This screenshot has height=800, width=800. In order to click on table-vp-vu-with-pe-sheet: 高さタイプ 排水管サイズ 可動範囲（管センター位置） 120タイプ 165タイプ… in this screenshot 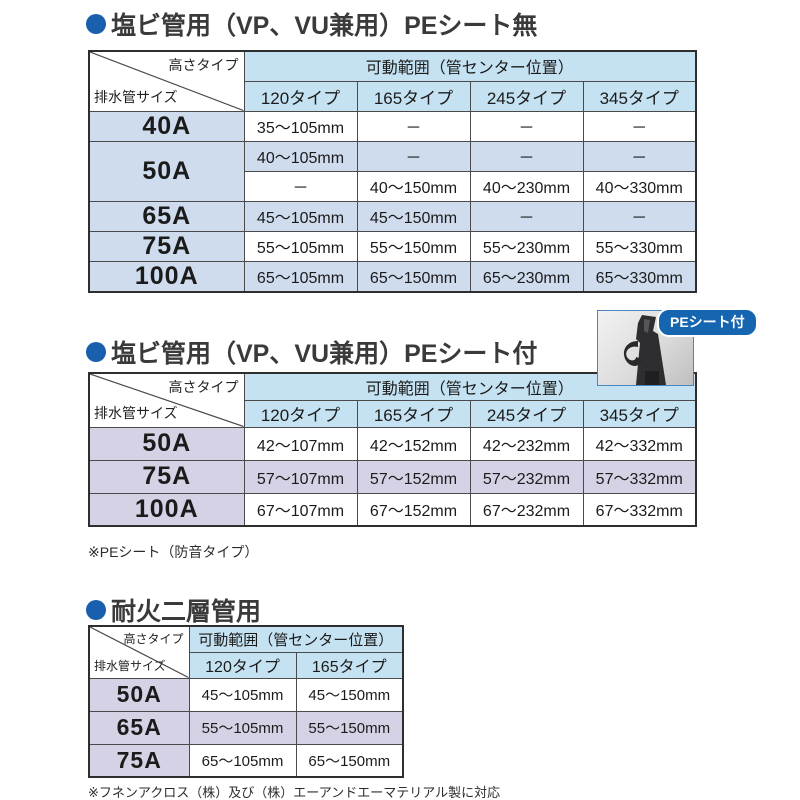, I will do `click(392, 449)`.